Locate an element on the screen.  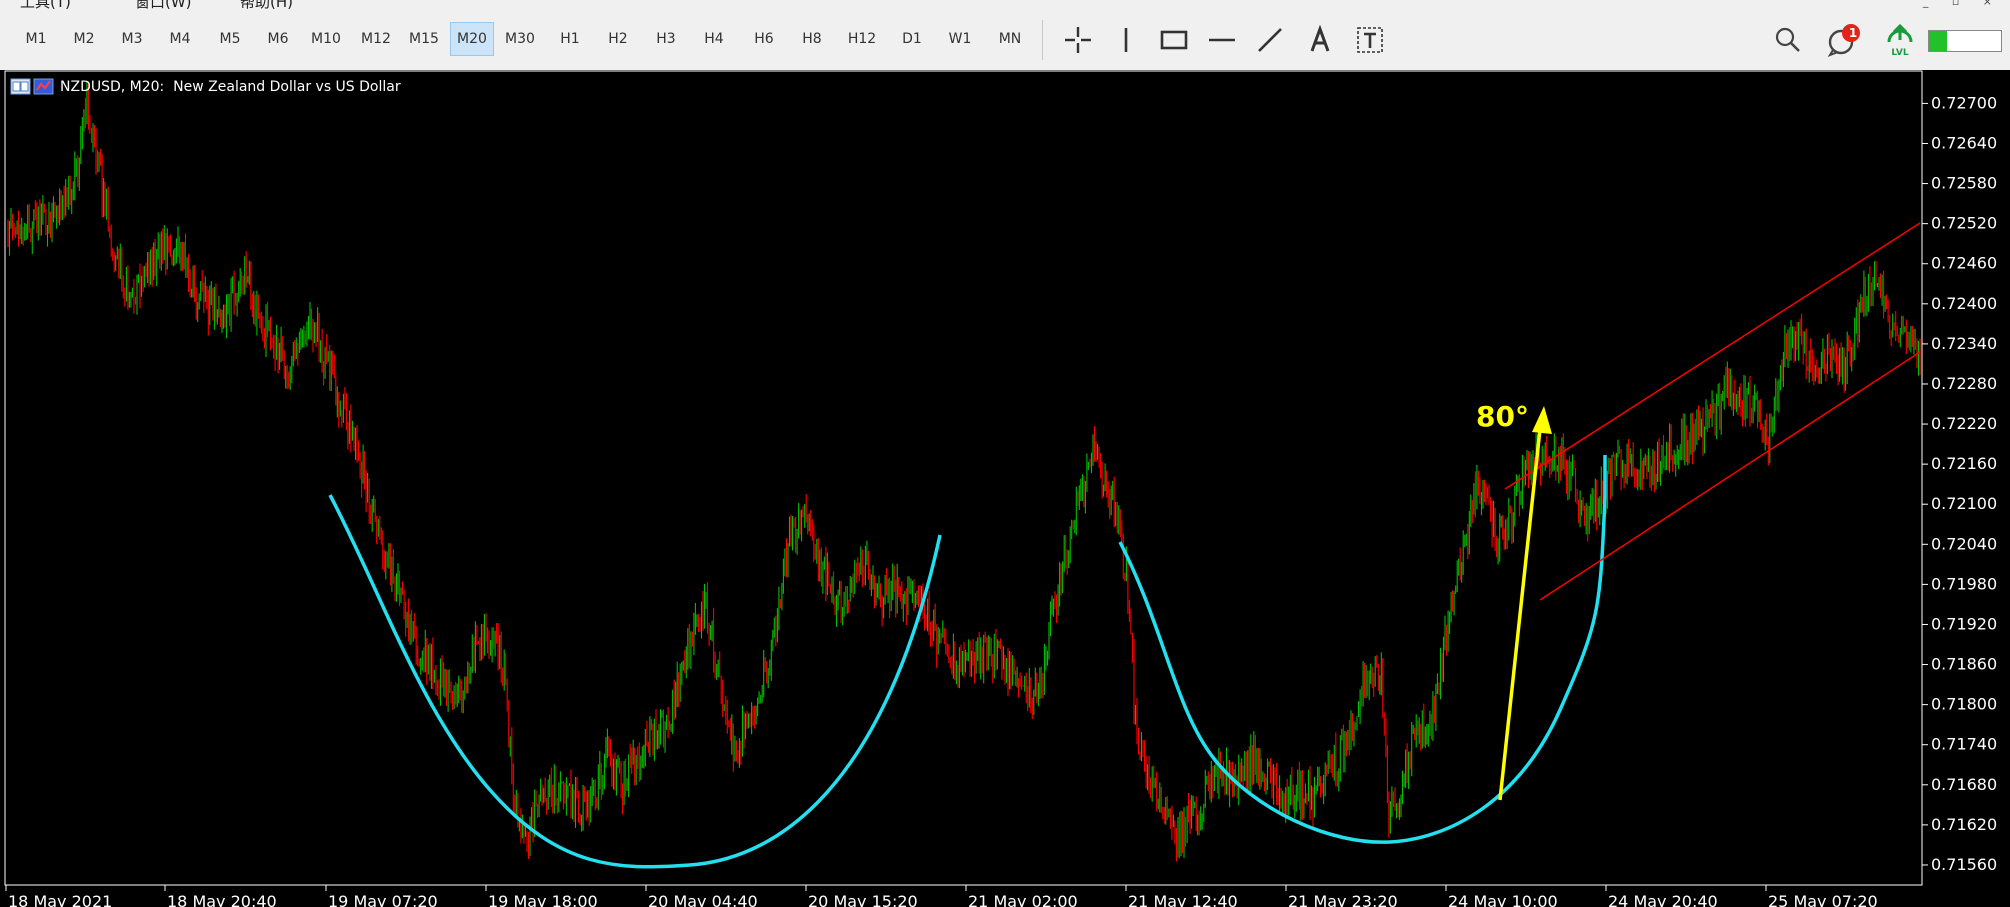
y-tick-label: 0.71860 is located at coordinates (1964, 664).